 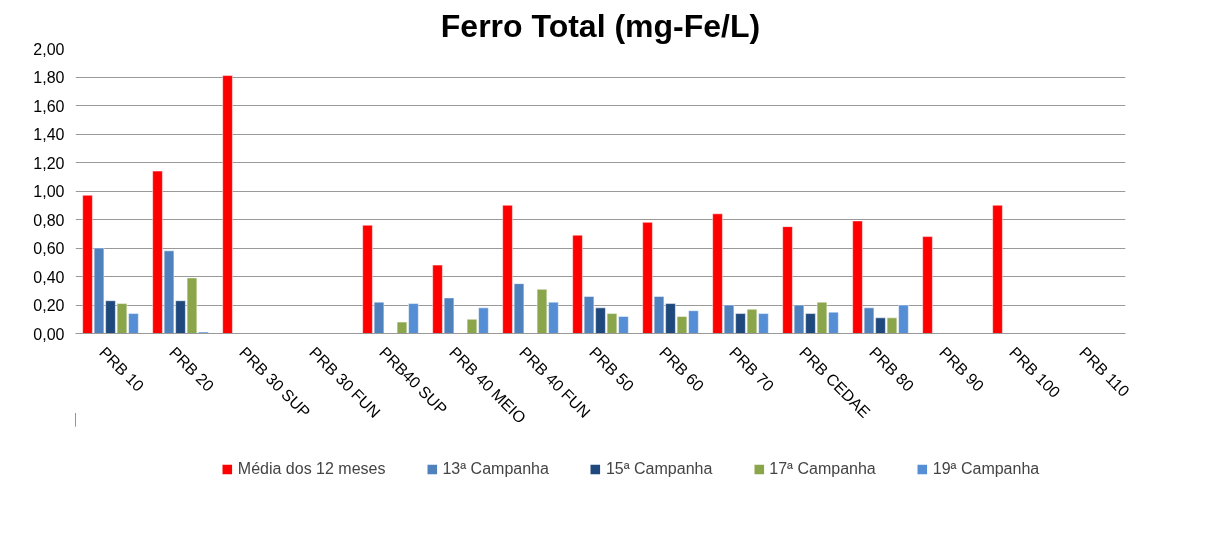 What do you see at coordinates (311, 469) in the screenshot?
I see `legend-label: Média dos 12 meses` at bounding box center [311, 469].